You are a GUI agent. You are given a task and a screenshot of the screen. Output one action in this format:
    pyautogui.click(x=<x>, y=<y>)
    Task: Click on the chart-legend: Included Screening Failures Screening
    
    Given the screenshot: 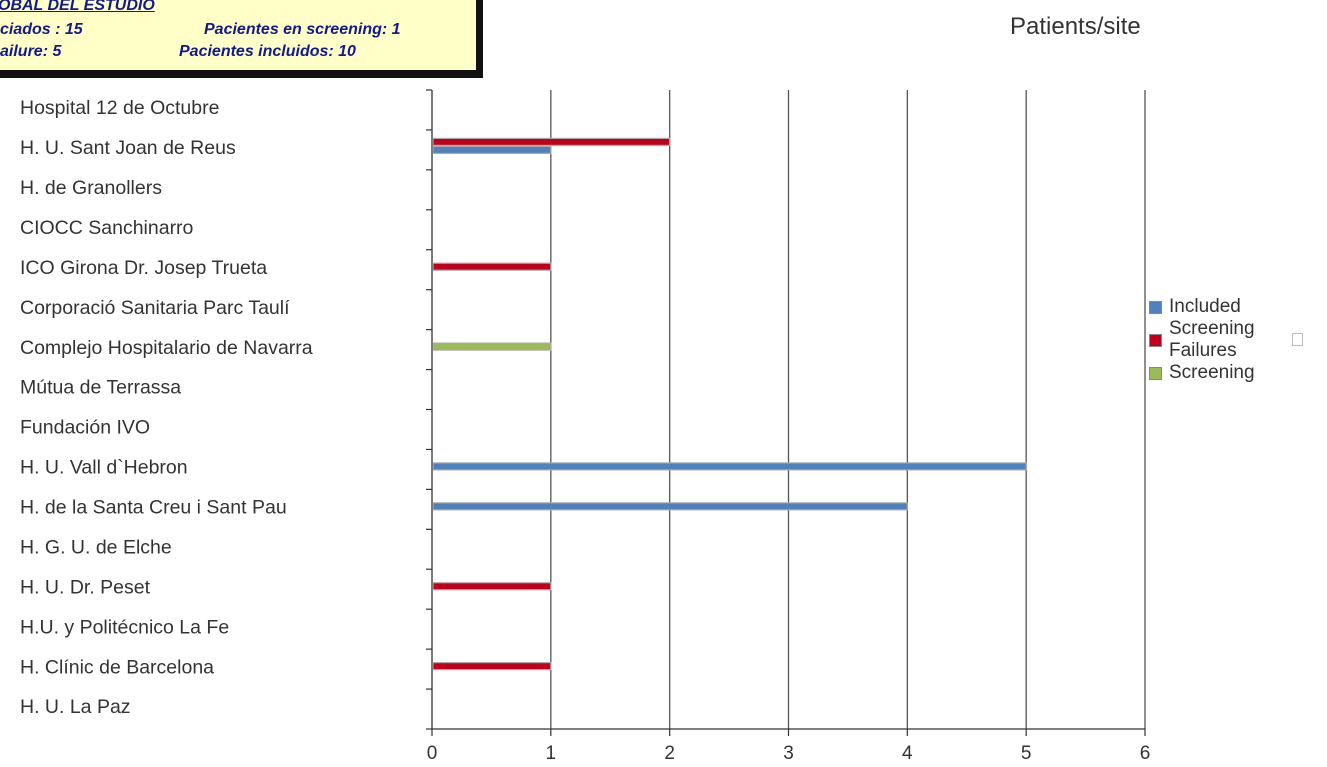 What is the action you would take?
    pyautogui.click(x=1210, y=340)
    